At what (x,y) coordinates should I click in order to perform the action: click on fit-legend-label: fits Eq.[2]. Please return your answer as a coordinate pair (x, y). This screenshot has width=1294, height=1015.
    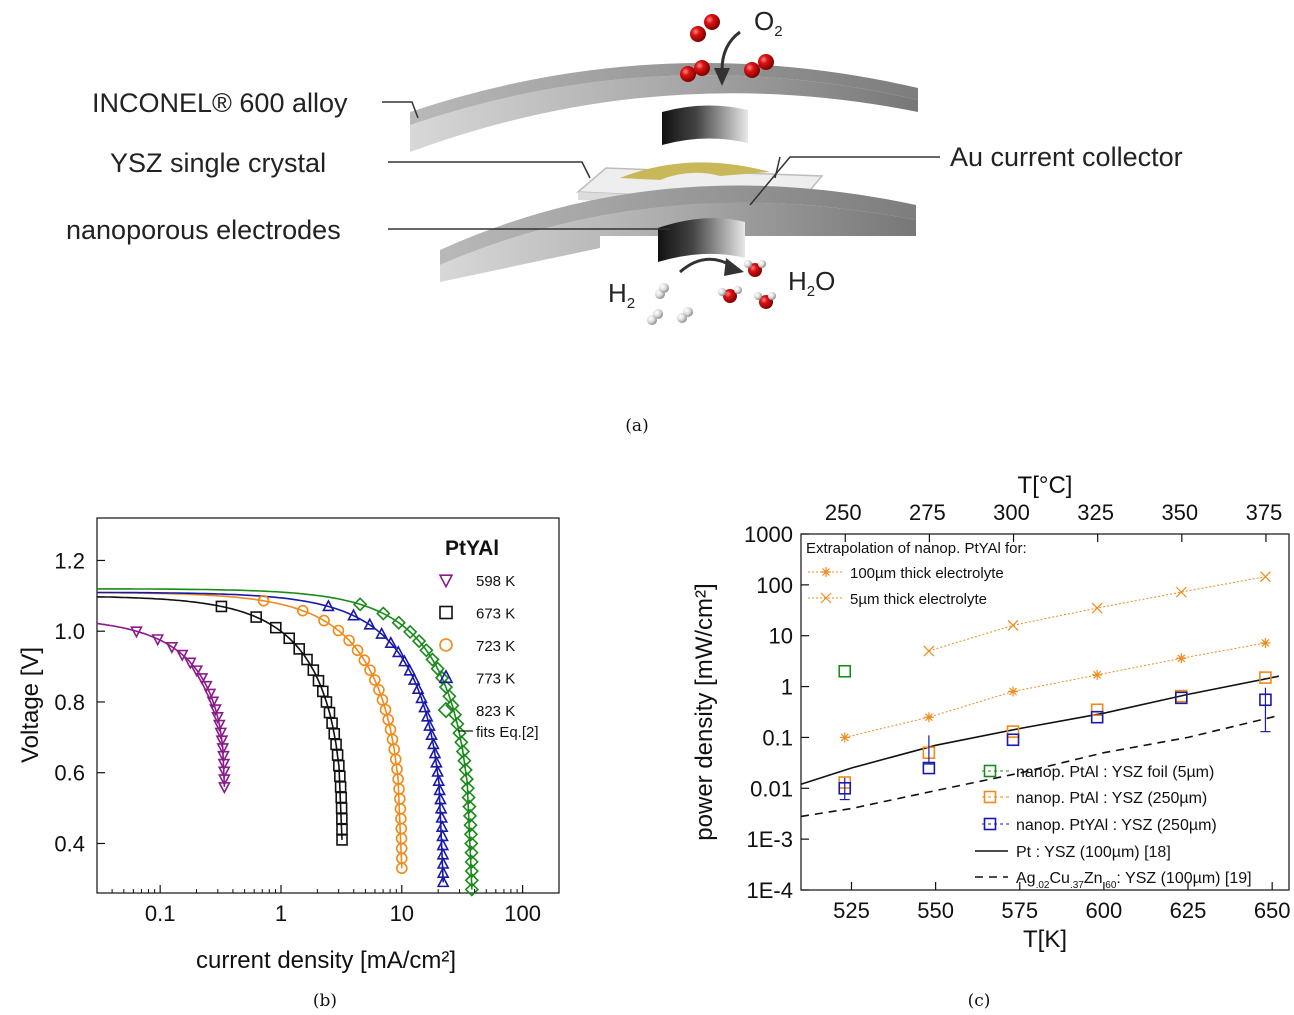
    Looking at the image, I should click on (507, 732).